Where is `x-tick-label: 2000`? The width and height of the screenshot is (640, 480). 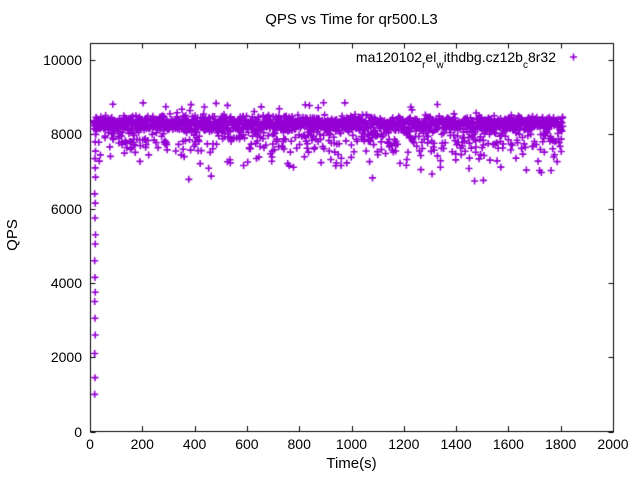
x-tick-label: 2000 is located at coordinates (613, 444).